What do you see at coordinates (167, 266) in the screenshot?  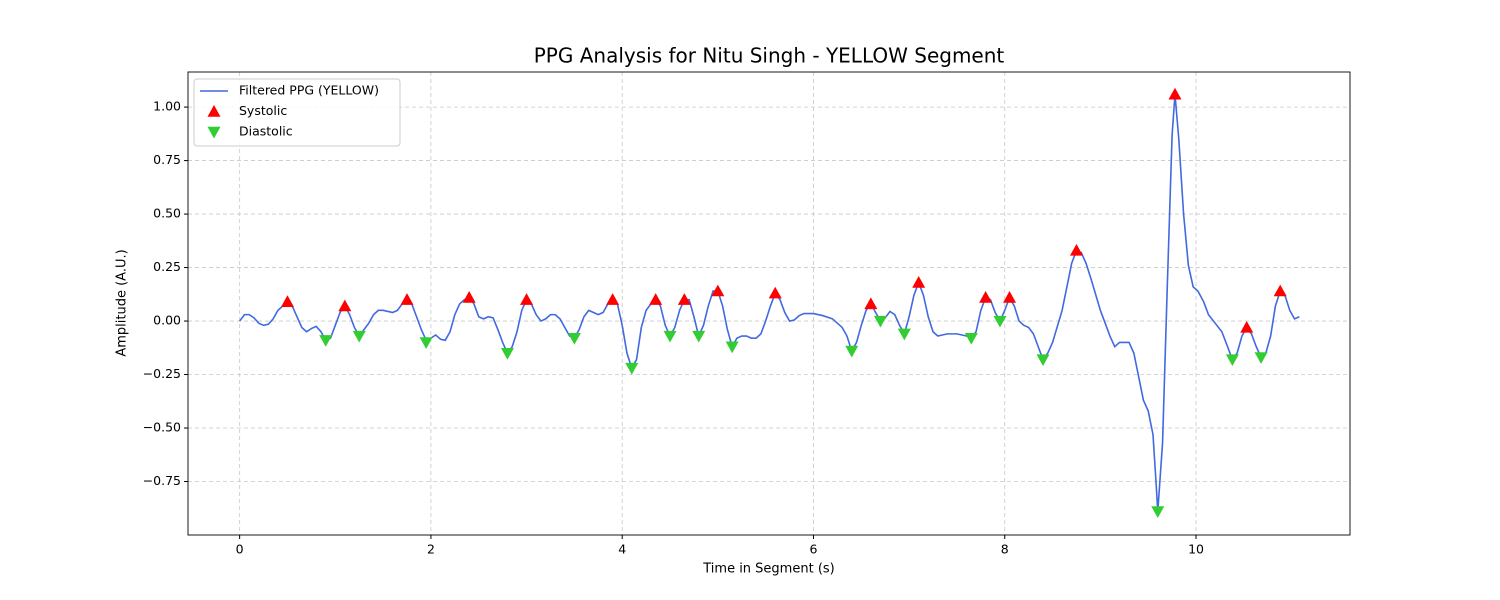 I see `y-tick-label: 0.25` at bounding box center [167, 266].